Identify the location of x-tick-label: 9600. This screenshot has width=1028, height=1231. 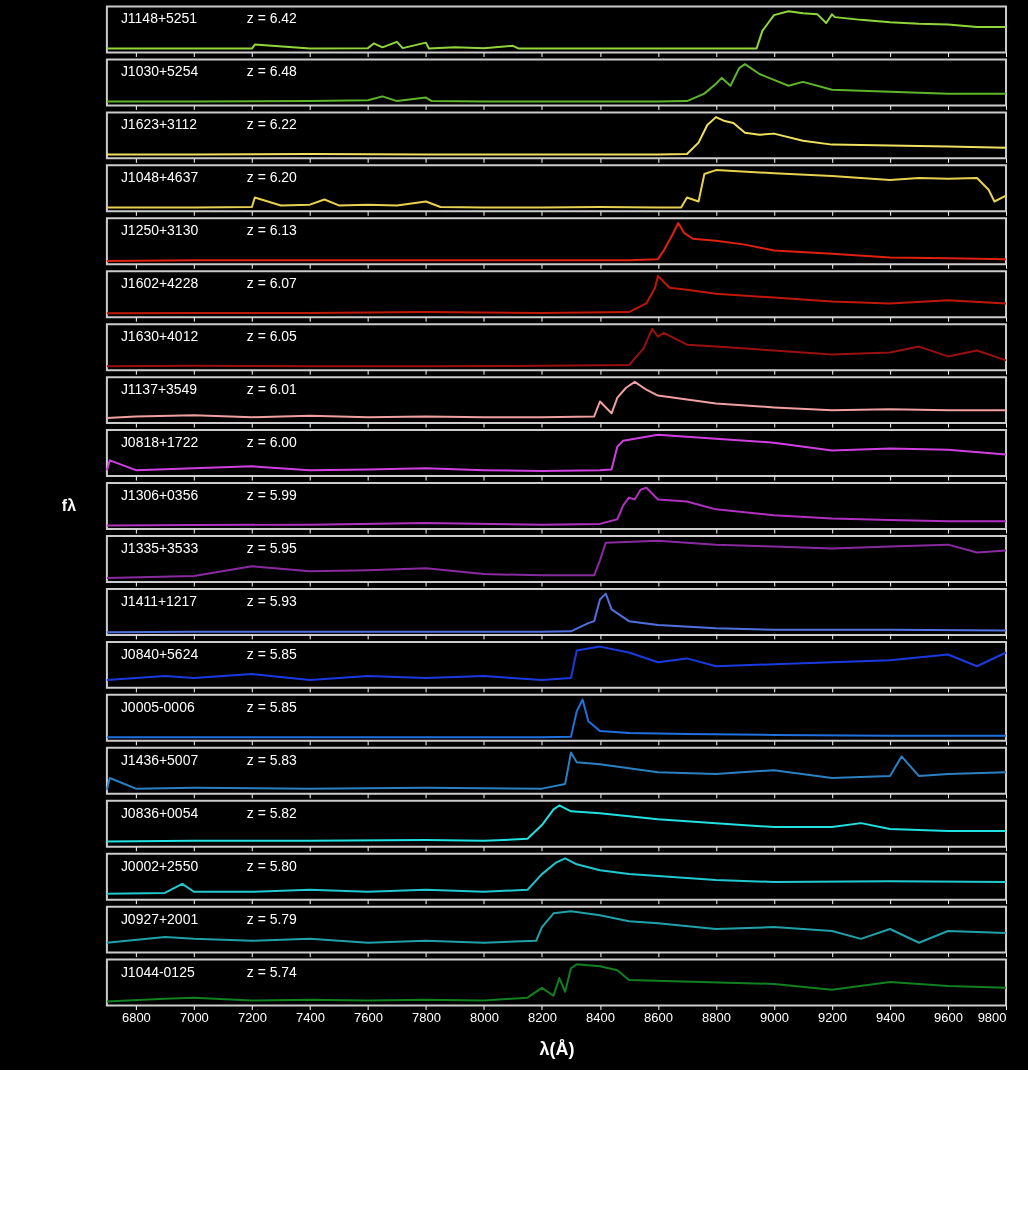
(948, 1018).